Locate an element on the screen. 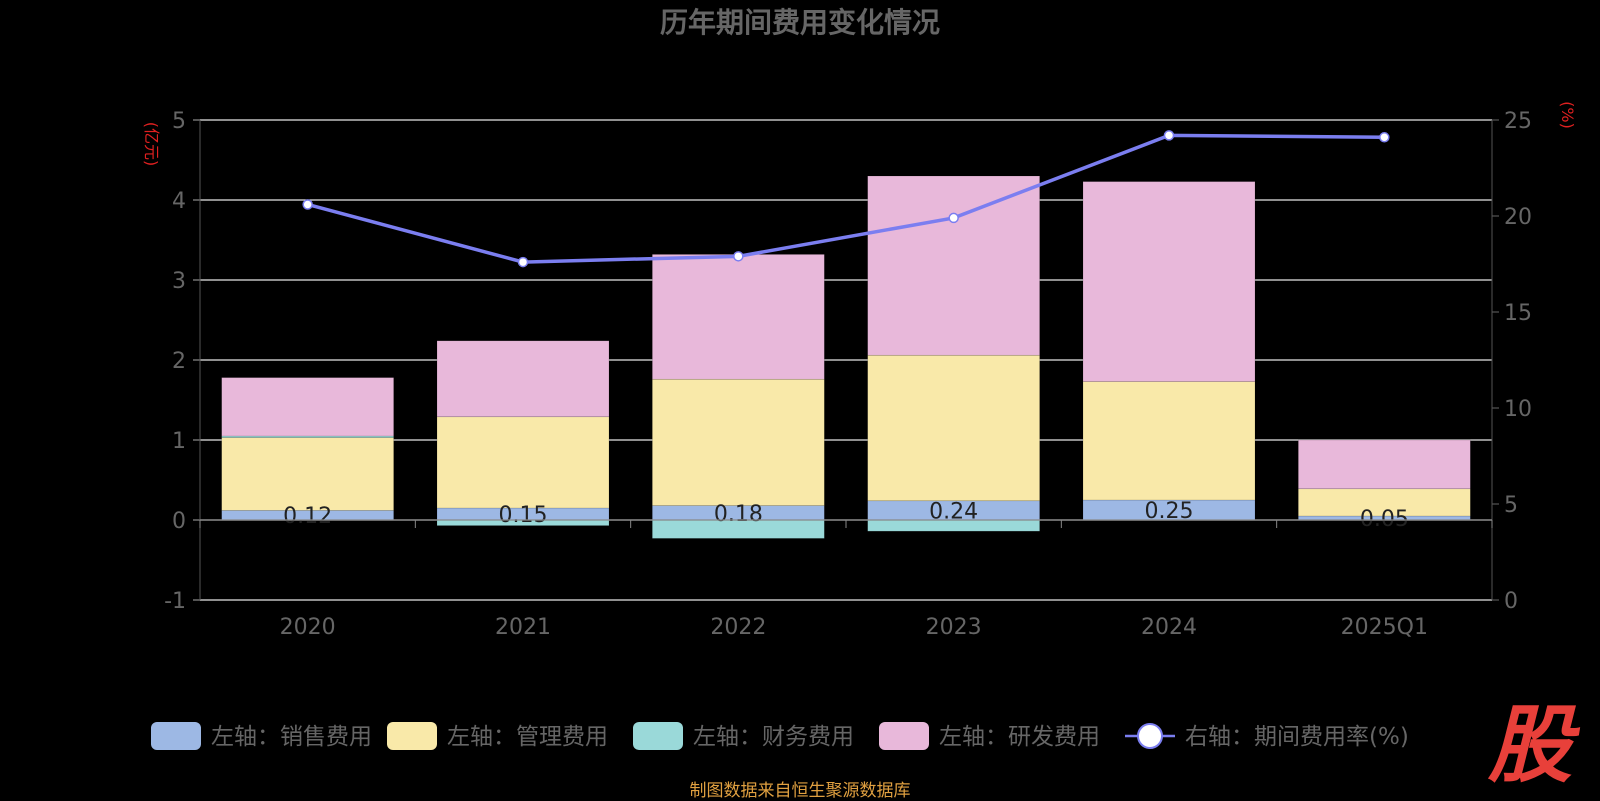 Image resolution: width=1600 pixels, height=801 pixels. bar-data-label: 0.24 is located at coordinates (953, 511).